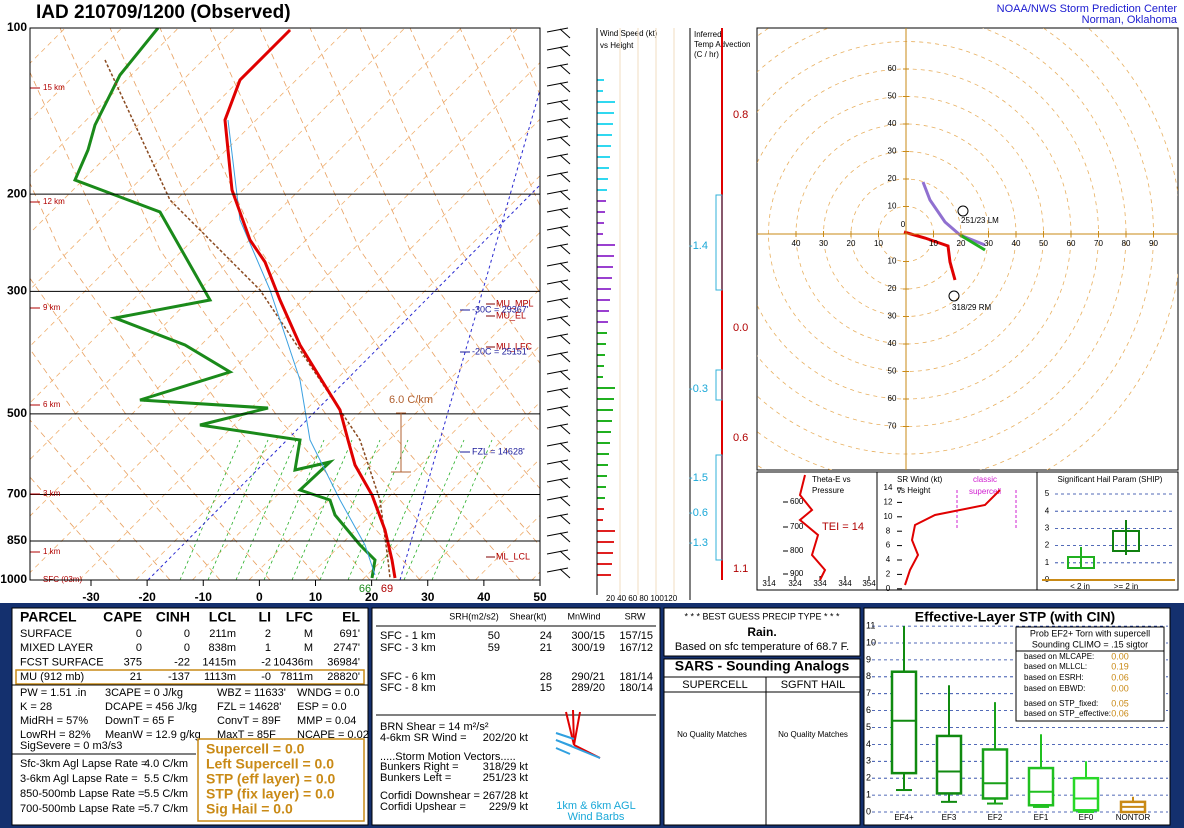  Describe the element at coordinates (949, 817) in the screenshot. I see `stp-category: EF3` at that location.